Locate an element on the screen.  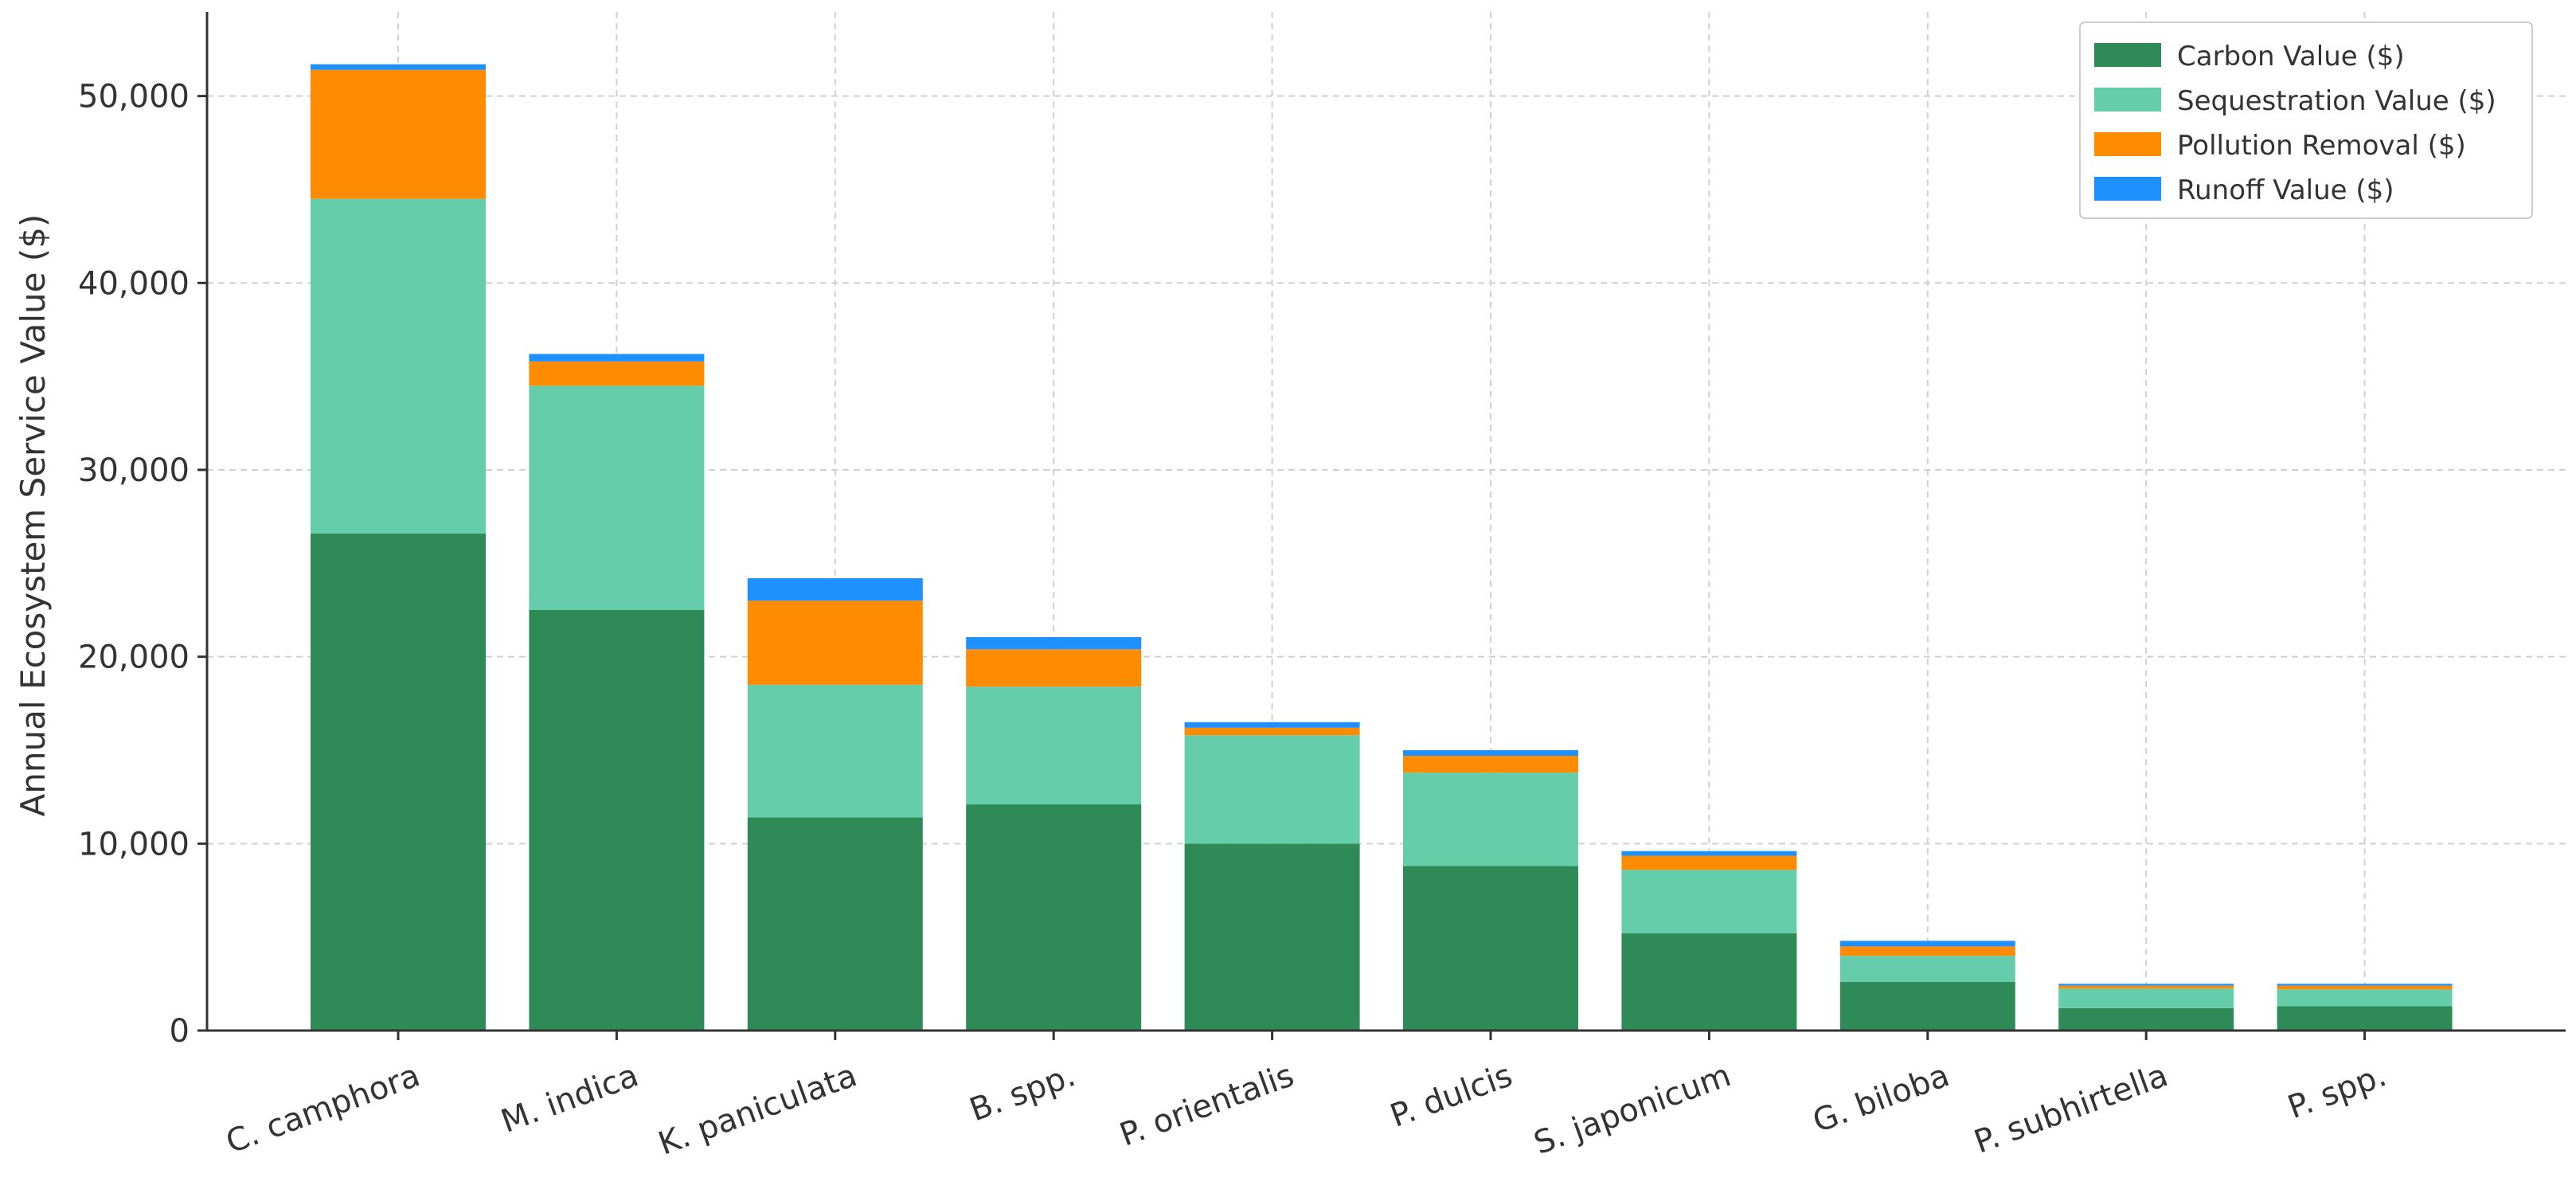
x-tick-label: P. subhirtella is located at coordinates (2071, 1108).